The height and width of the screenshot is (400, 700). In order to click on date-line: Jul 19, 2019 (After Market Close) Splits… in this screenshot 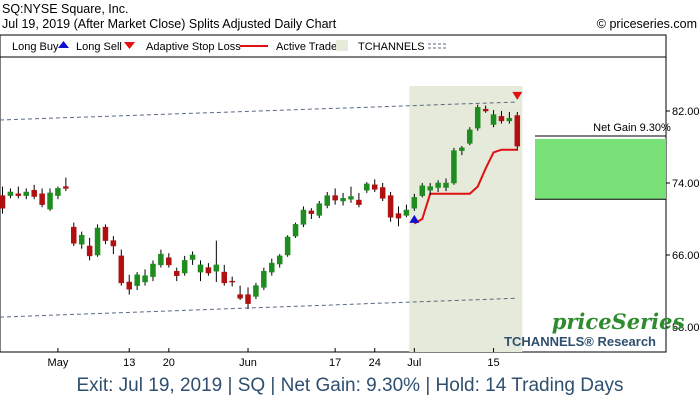, I will do `click(169, 24)`.